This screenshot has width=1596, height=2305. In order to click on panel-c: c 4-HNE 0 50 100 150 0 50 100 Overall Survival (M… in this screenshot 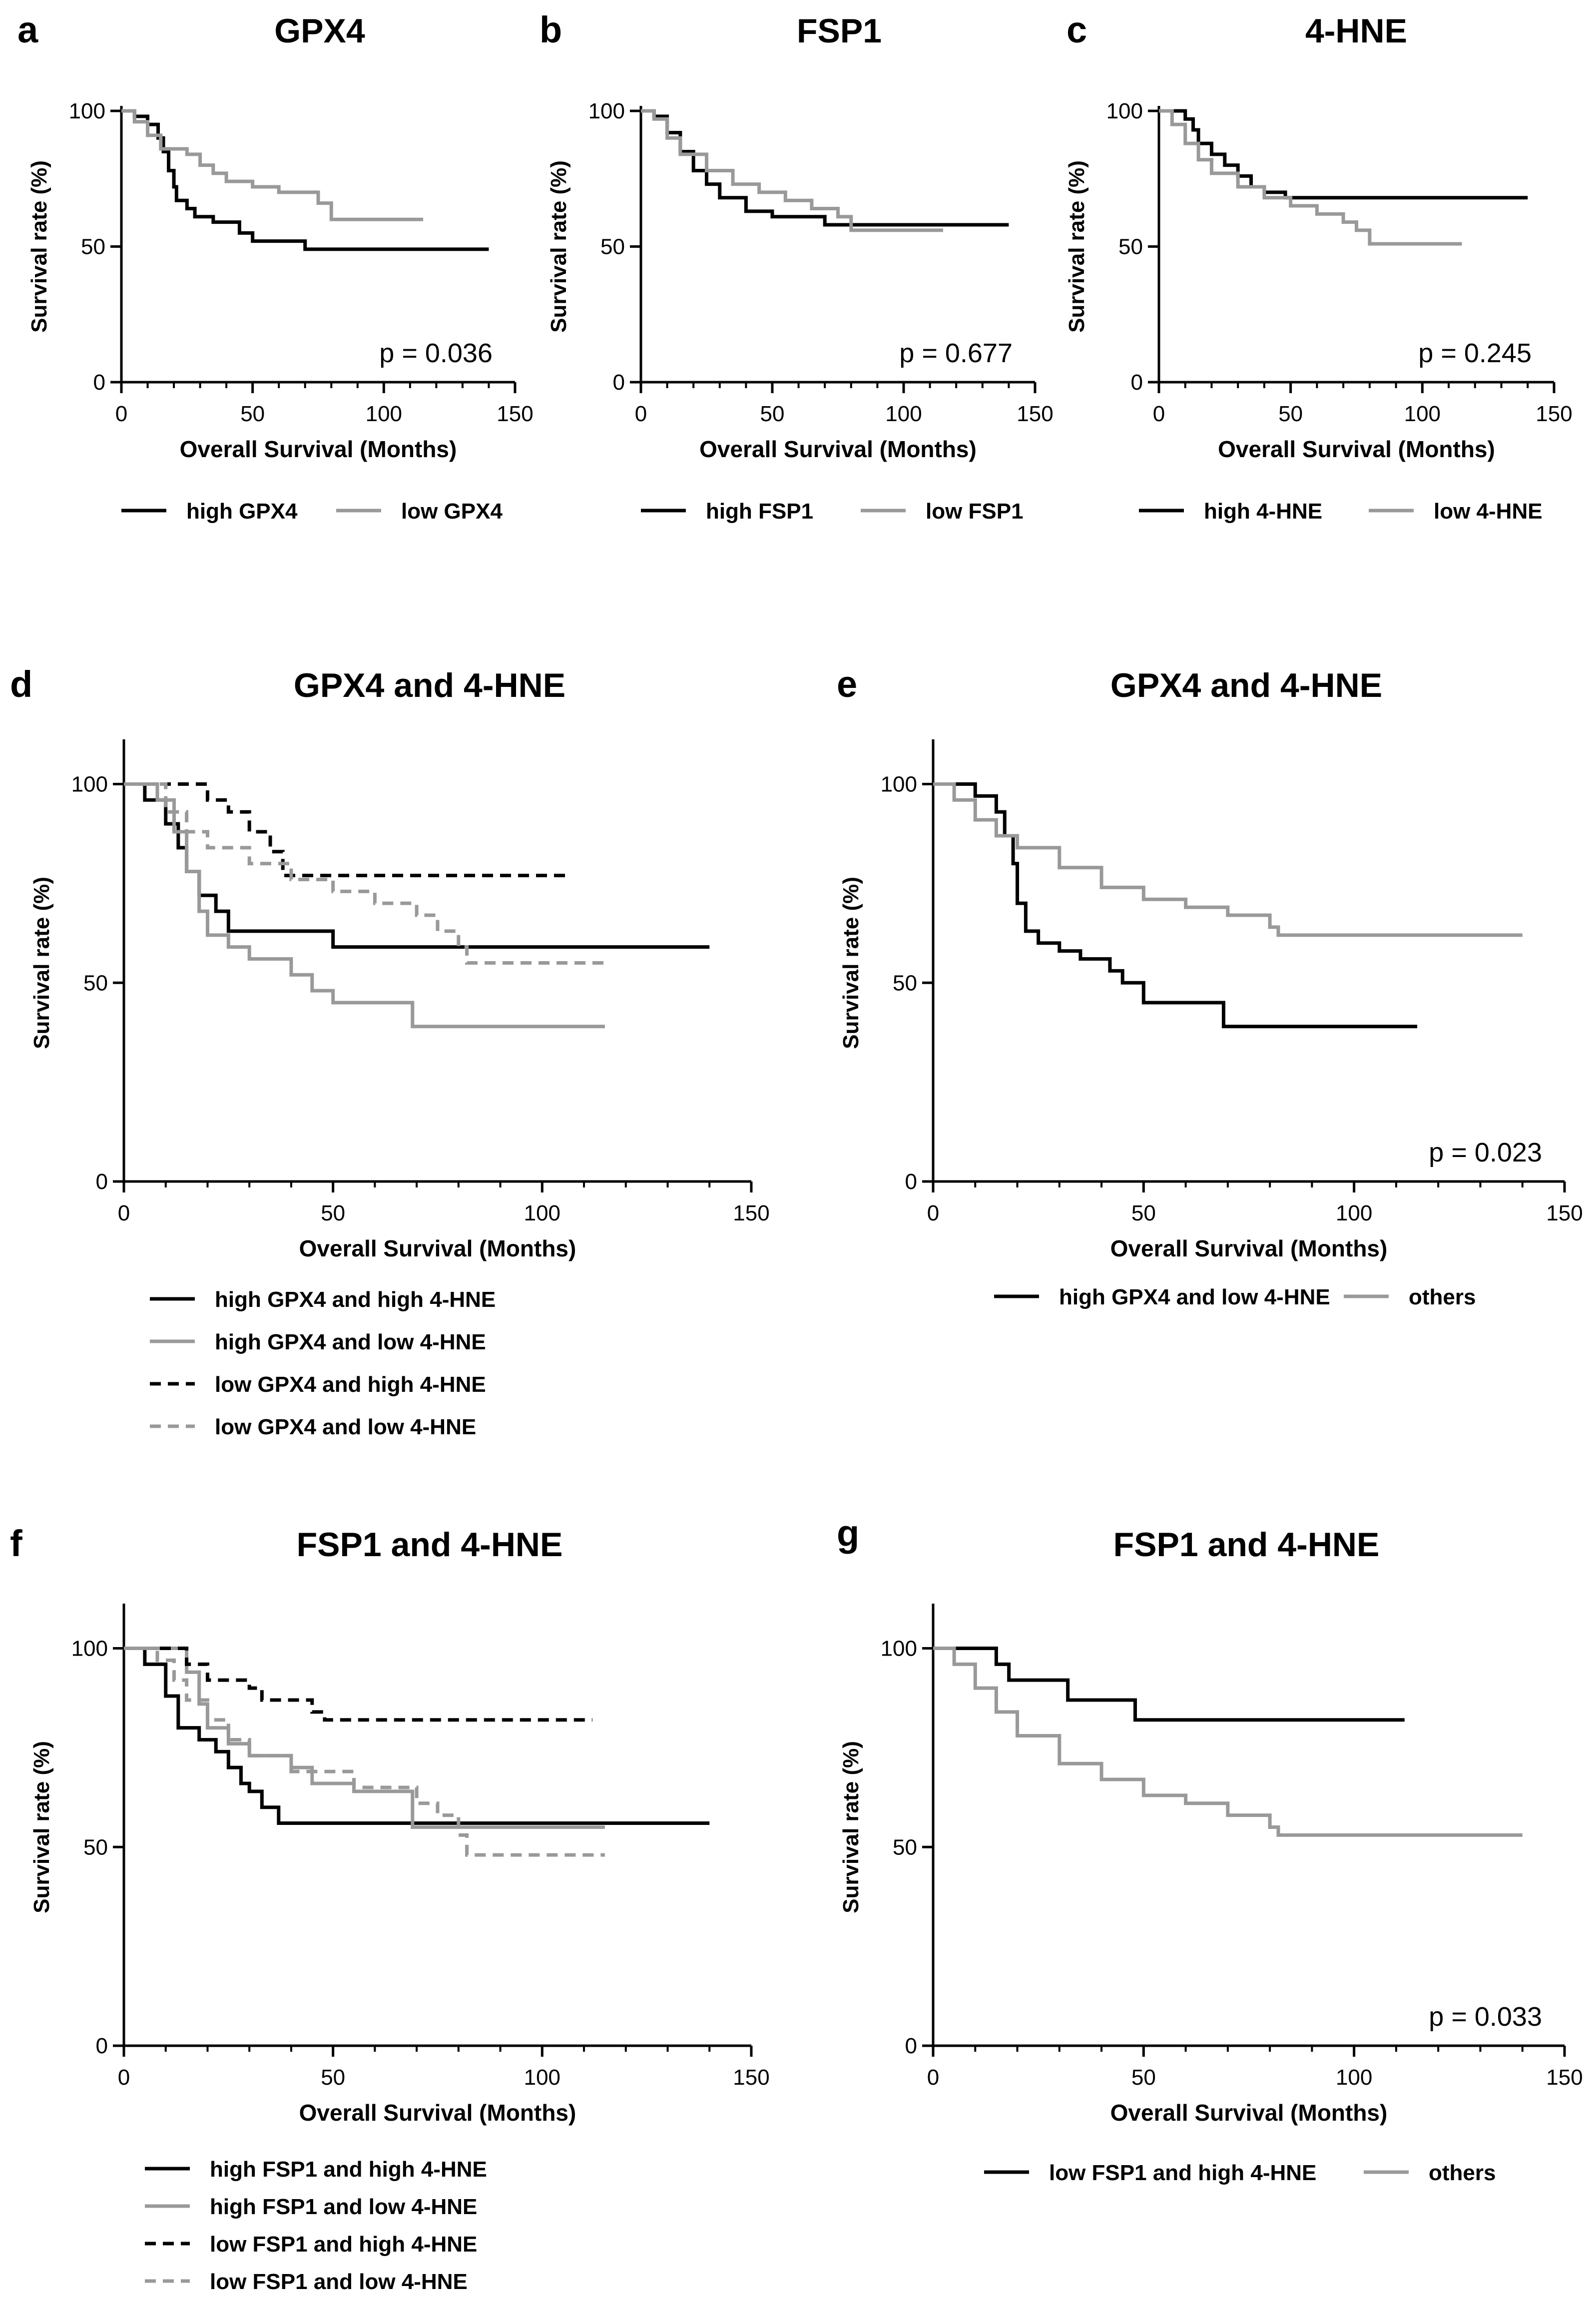, I will do `click(1318, 266)`.